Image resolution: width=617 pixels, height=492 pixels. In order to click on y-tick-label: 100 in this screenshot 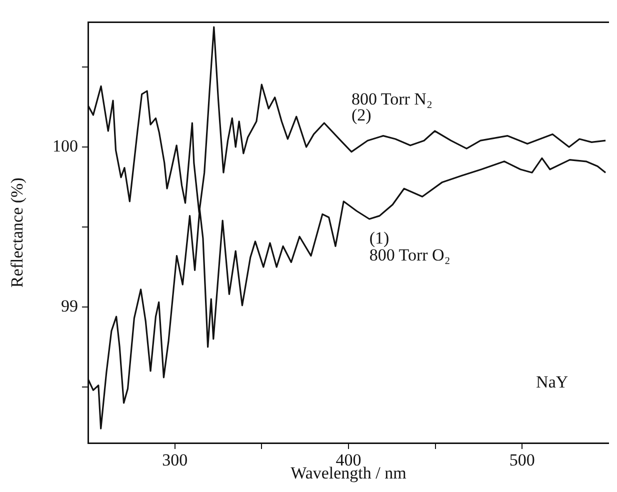, I will do `click(65, 146)`.